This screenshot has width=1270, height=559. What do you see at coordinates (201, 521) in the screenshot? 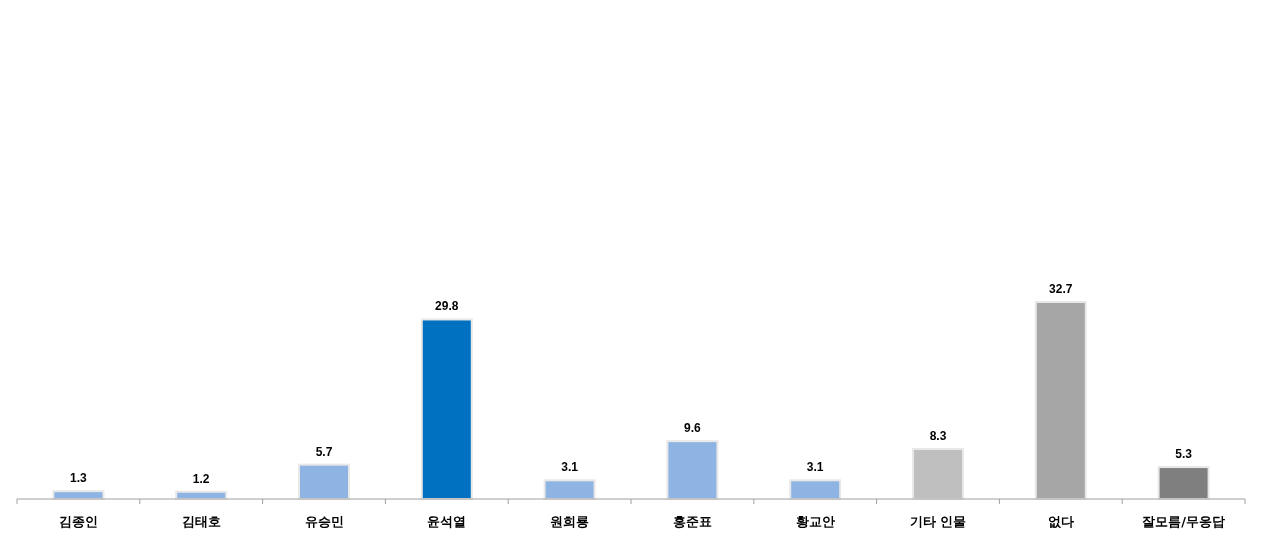
I see `x-tick-label: 김태호` at bounding box center [201, 521].